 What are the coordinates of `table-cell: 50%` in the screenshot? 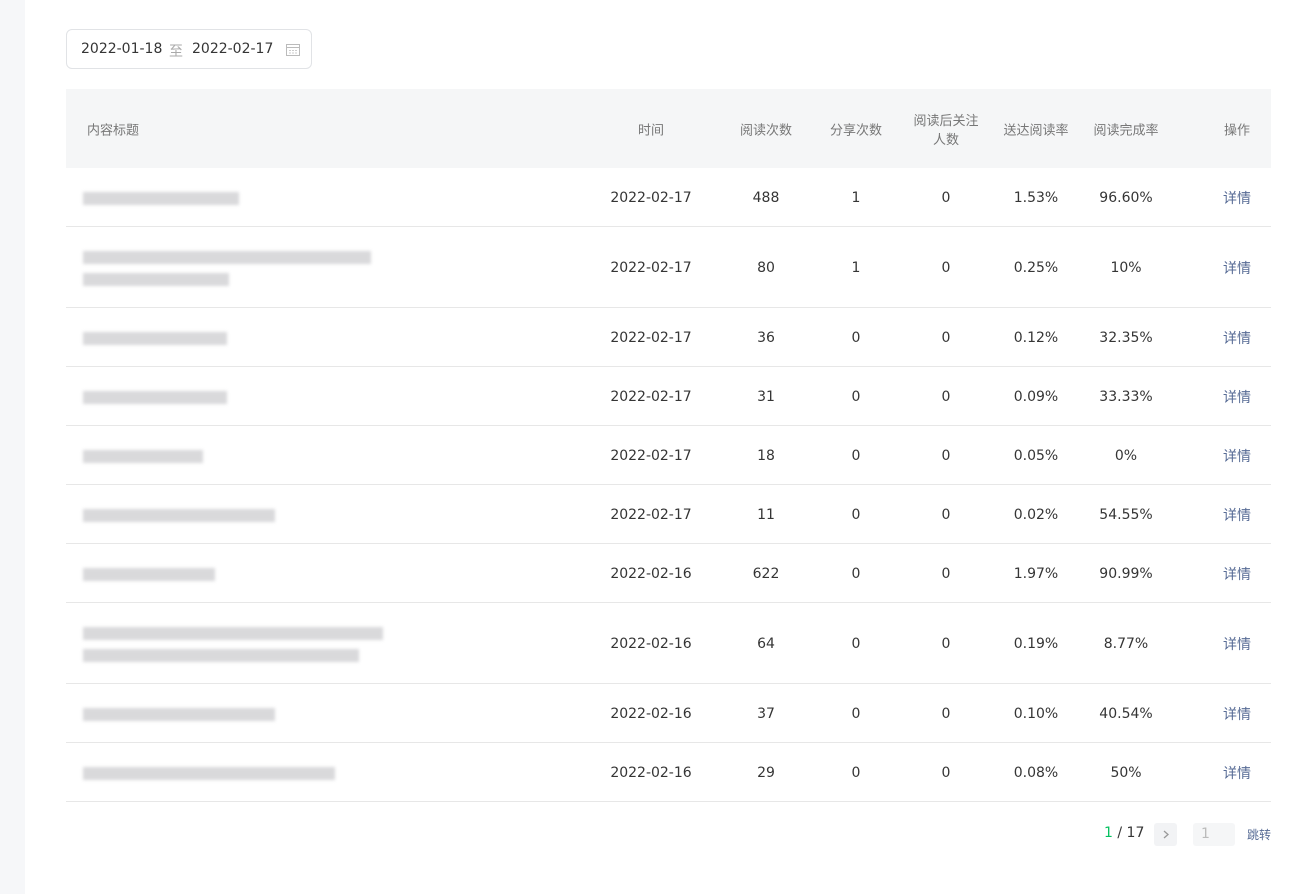 It's located at (1126, 772).